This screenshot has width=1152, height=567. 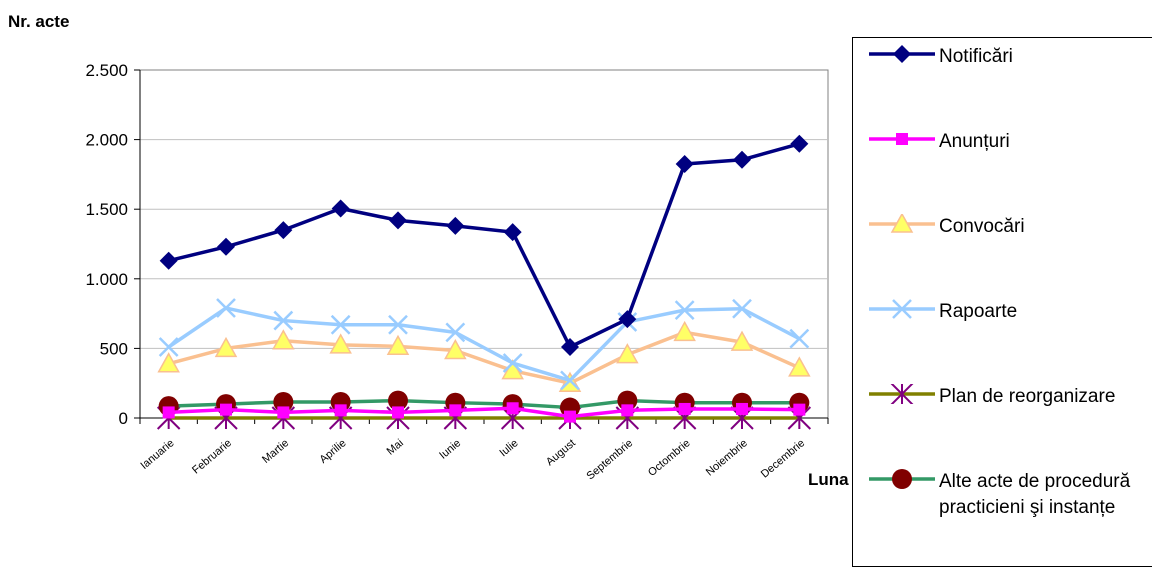 I want to click on x-tick-label: Octombrie, so click(x=669, y=458).